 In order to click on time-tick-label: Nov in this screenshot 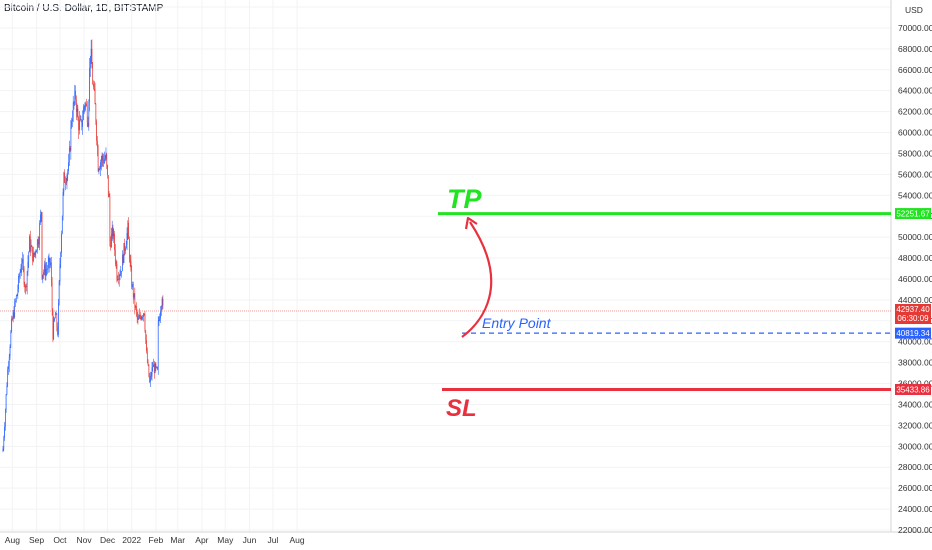, I will do `click(85, 540)`.